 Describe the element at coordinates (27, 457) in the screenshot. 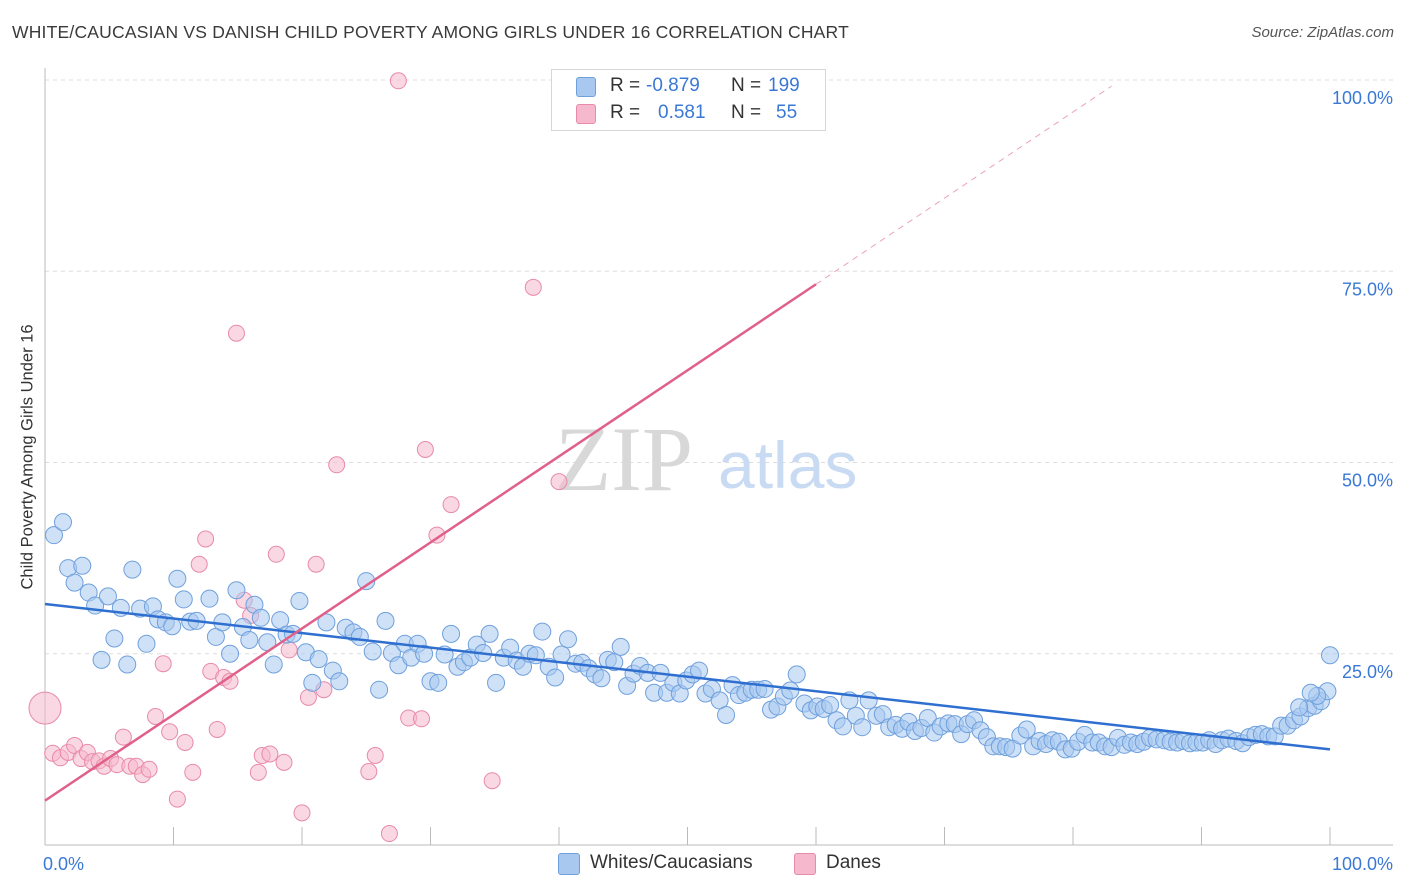

I see `y-axis-title: Child Poverty Among Girls Under 16` at that location.